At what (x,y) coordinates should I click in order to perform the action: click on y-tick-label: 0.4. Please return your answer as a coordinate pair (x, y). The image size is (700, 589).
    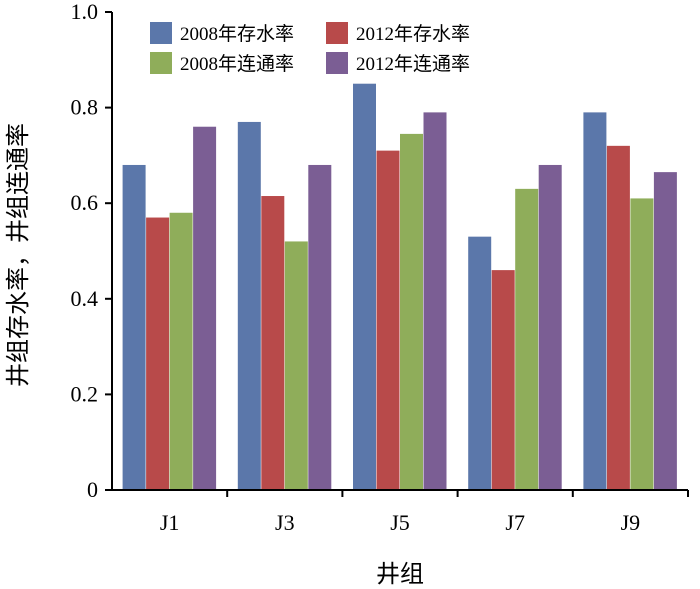
    Looking at the image, I should click on (85, 298).